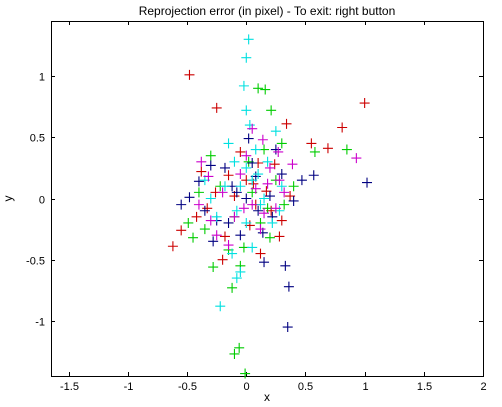 The height and width of the screenshot is (407, 502). Describe the element at coordinates (40, 323) in the screenshot. I see `y-tick-label: -1` at that location.